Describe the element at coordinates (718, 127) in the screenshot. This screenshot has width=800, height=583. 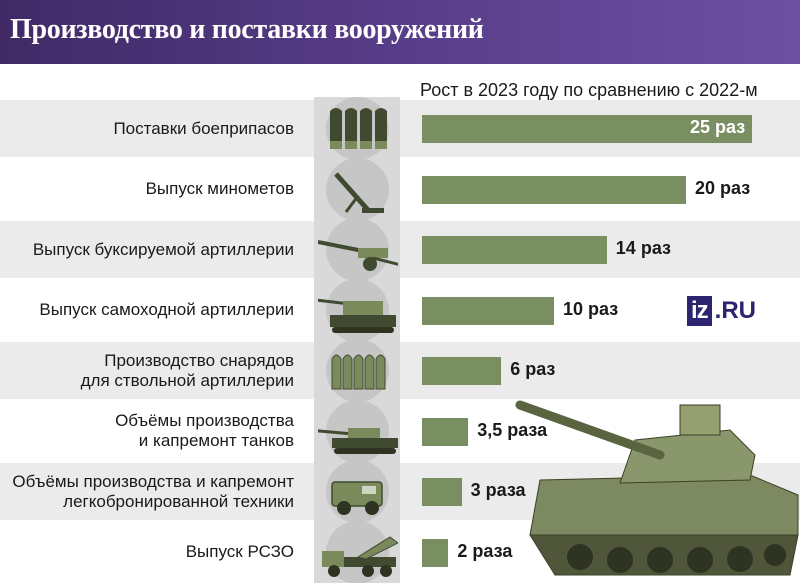
I see `value-label: 25 раз` at that location.